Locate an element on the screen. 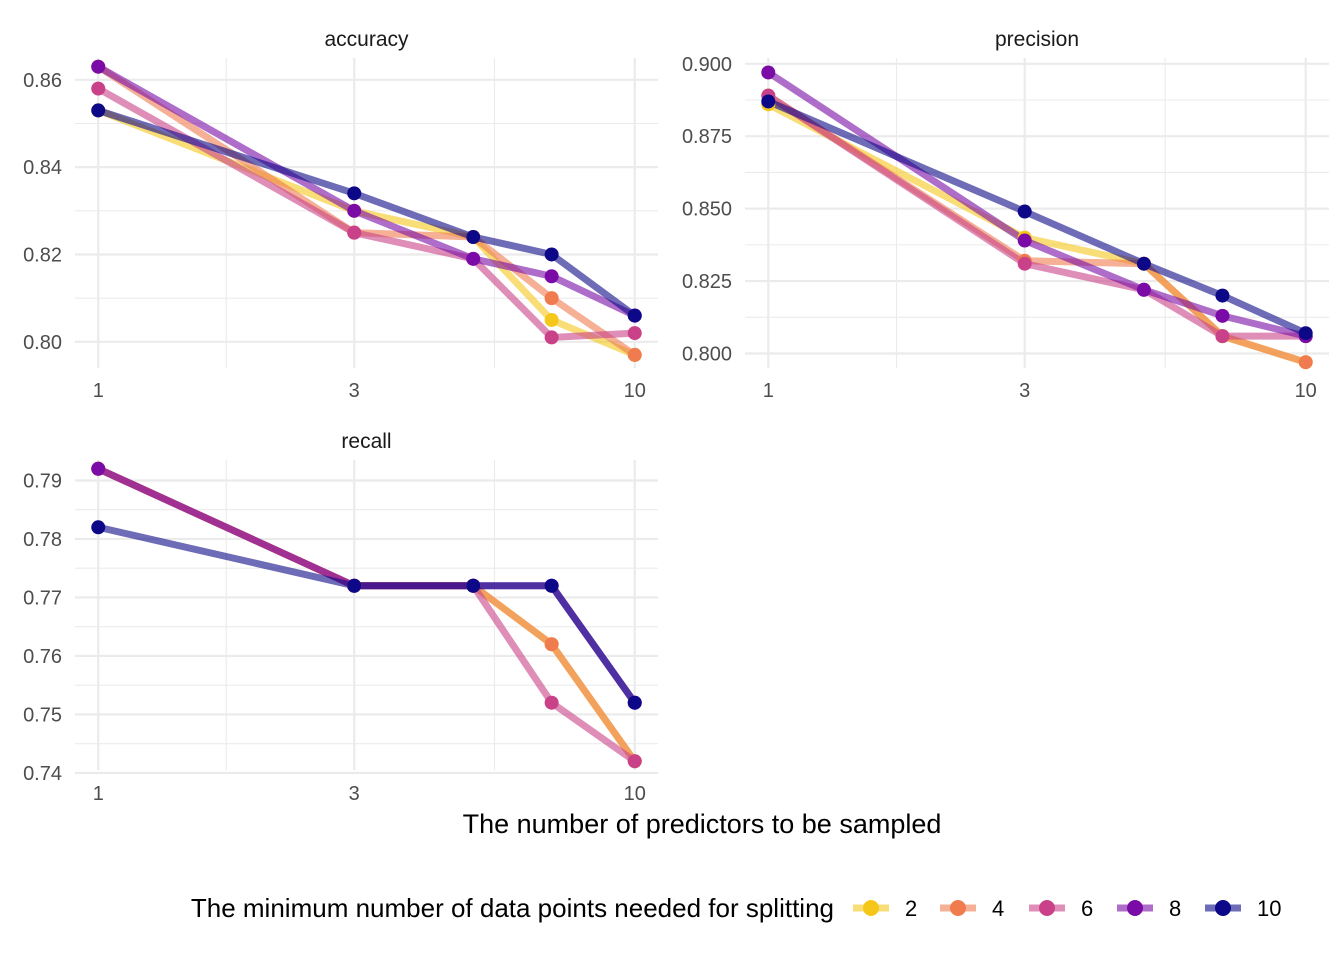 The image size is (1344, 960). y-tick-label: 0.850 is located at coordinates (707, 210).